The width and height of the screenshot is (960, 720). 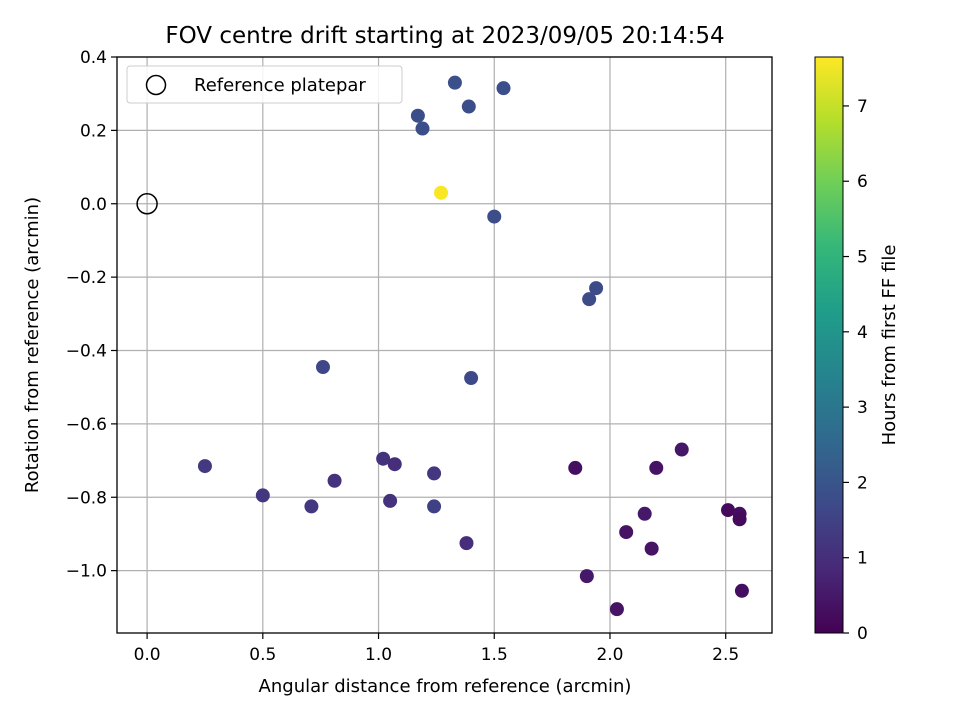 What do you see at coordinates (280, 85) in the screenshot?
I see `legend-label: Reference platepar` at bounding box center [280, 85].